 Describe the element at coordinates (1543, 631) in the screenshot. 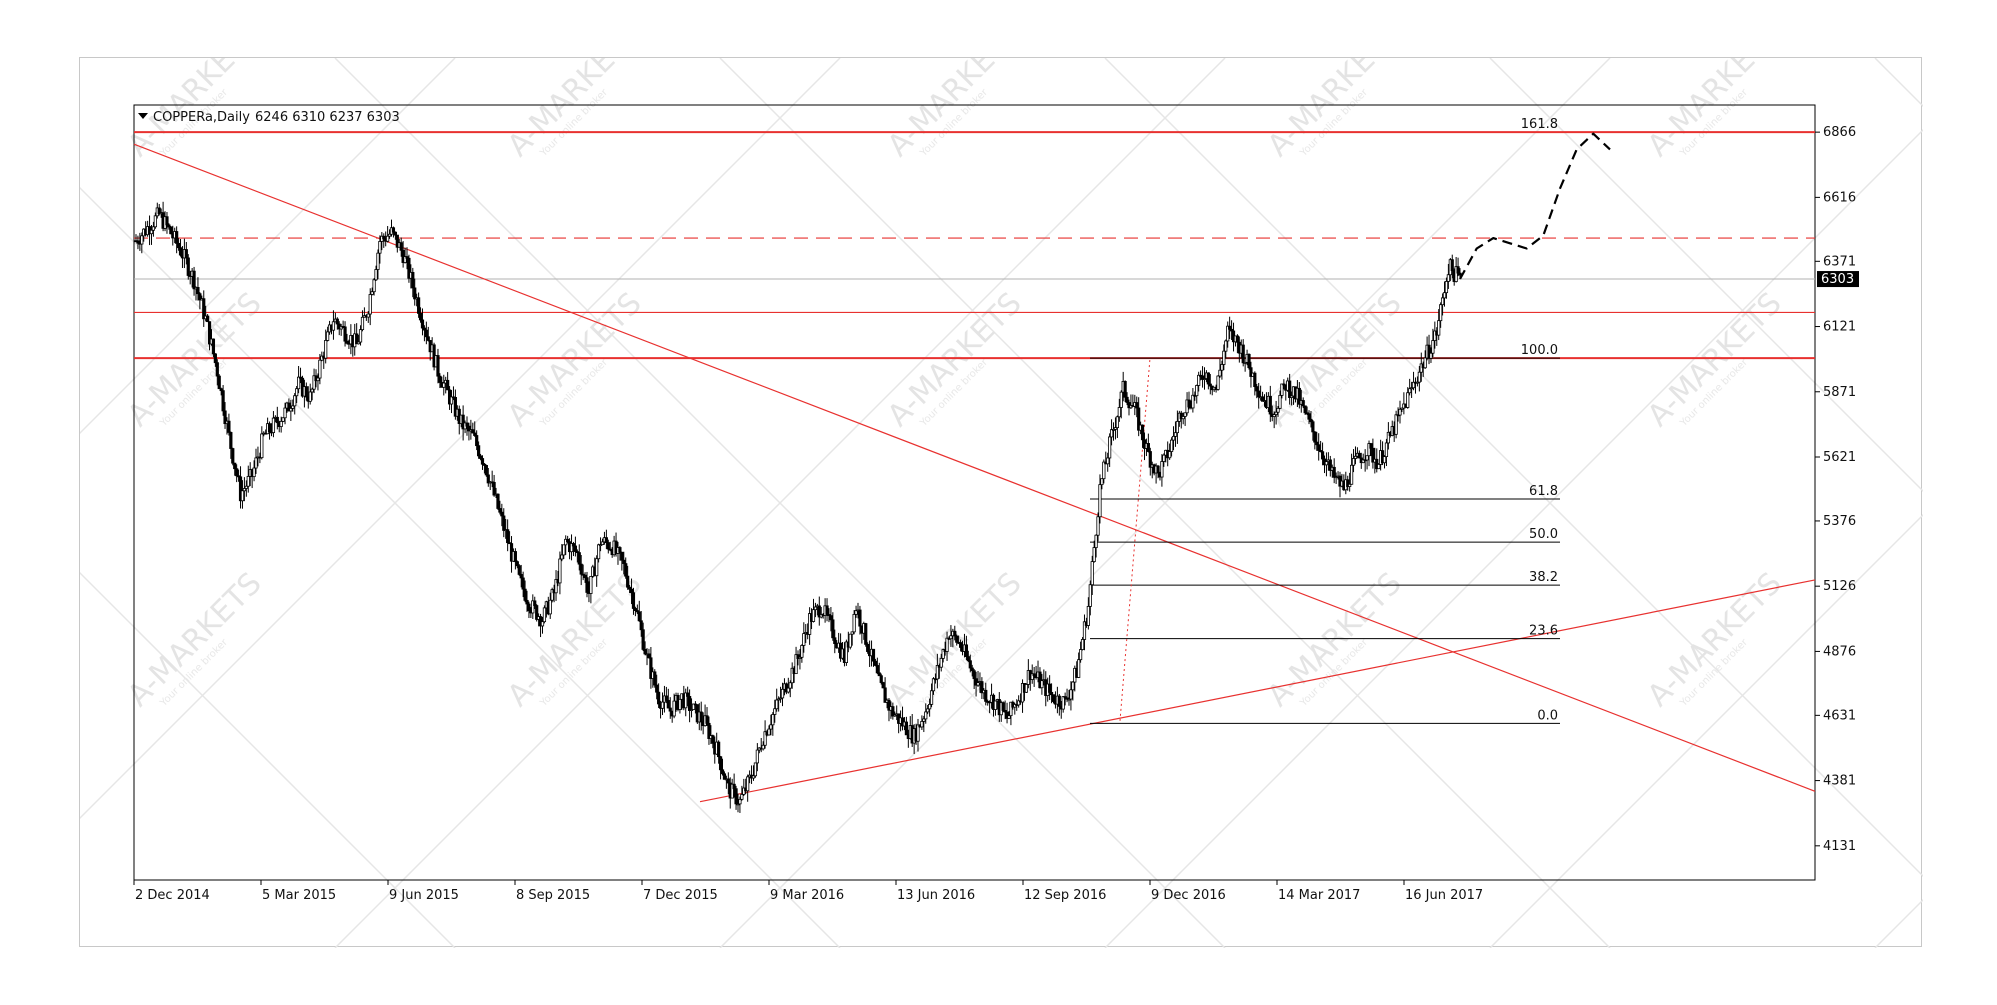

I see `fib-level-label: 23.6` at that location.